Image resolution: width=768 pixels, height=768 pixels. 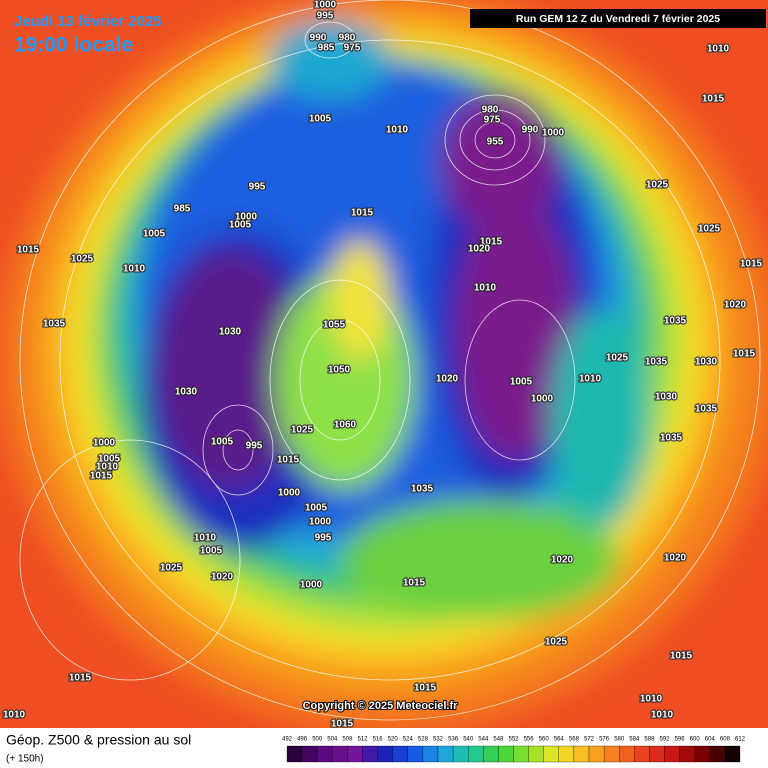 What do you see at coordinates (362, 740) in the screenshot?
I see `colorbar-label: 512` at bounding box center [362, 740].